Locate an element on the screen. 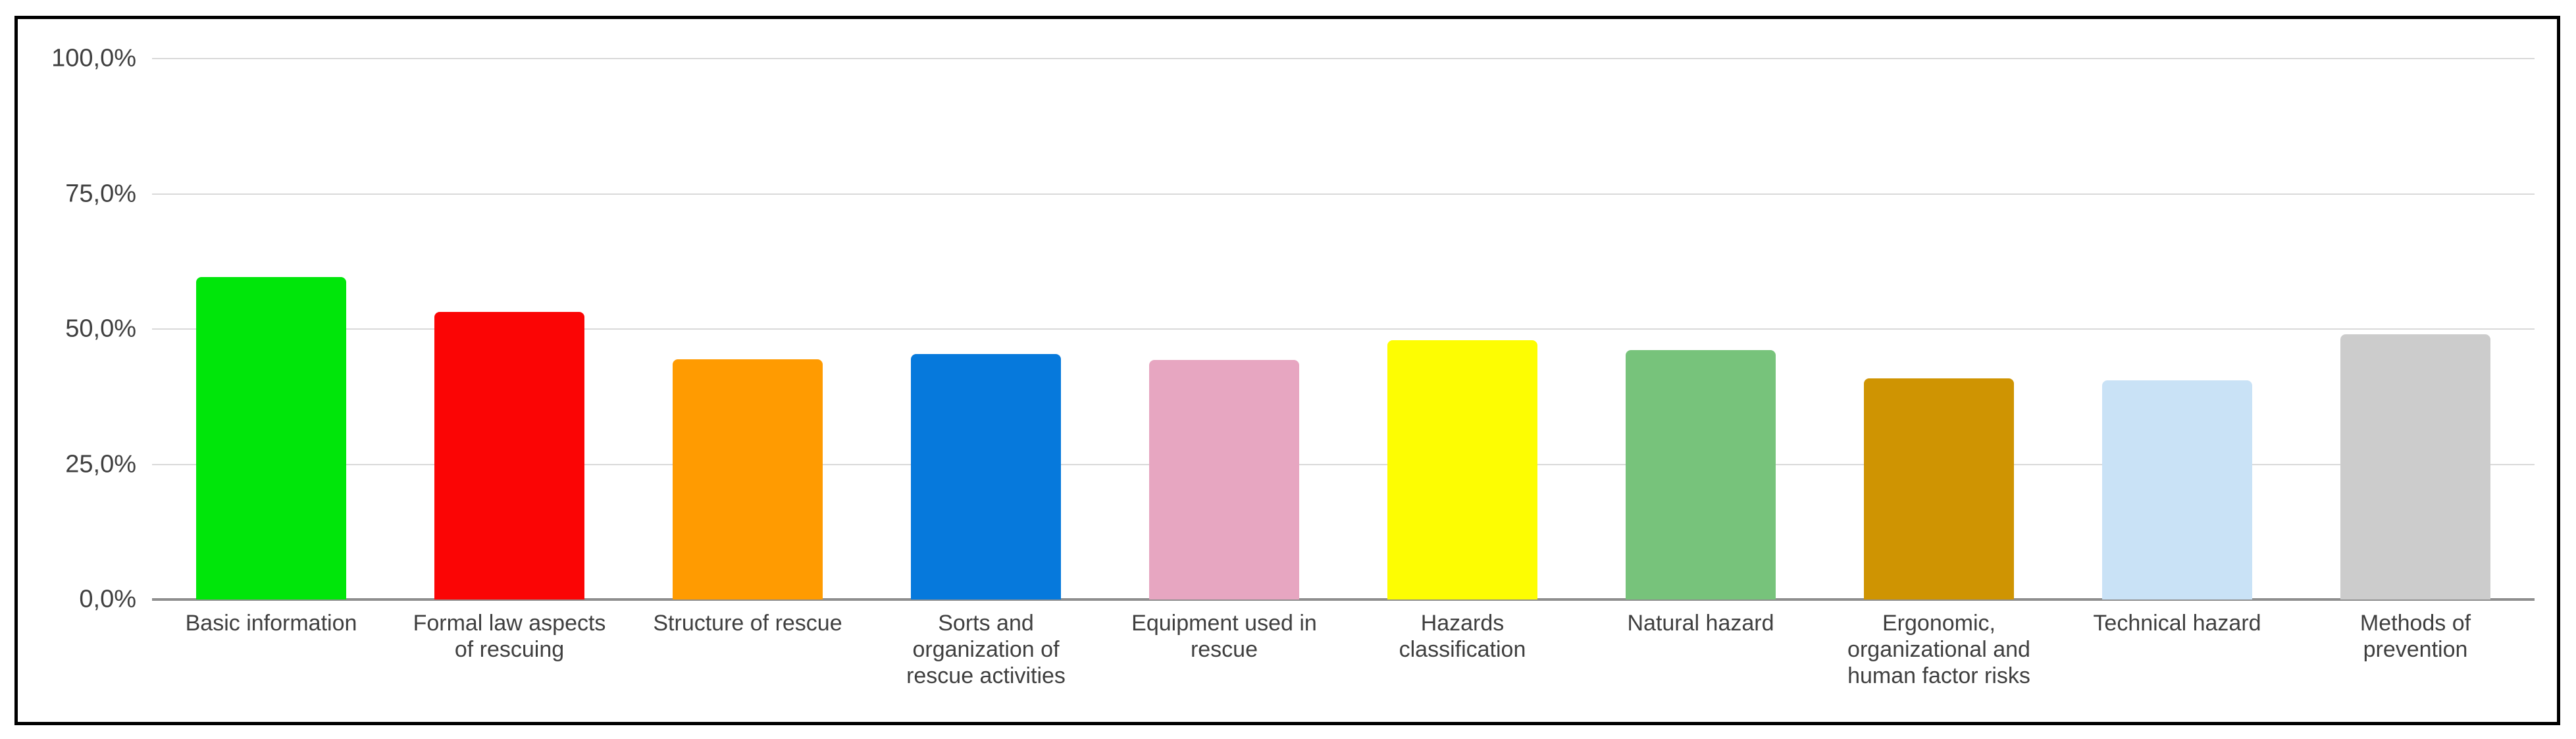 Image resolution: width=2576 pixels, height=739 pixels. category-label-slot: Hazards classification is located at coordinates (1462, 649).